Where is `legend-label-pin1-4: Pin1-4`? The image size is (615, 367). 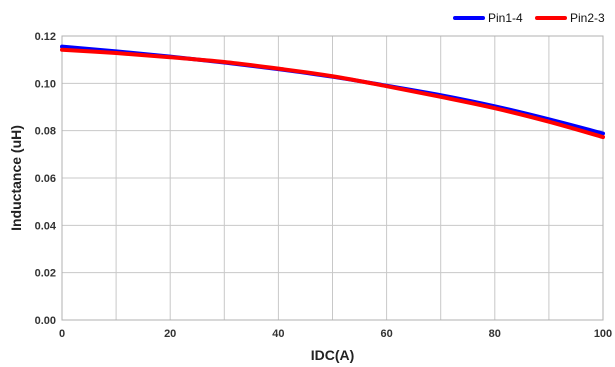
legend-label-pin1-4: Pin1-4 is located at coordinates (505, 18).